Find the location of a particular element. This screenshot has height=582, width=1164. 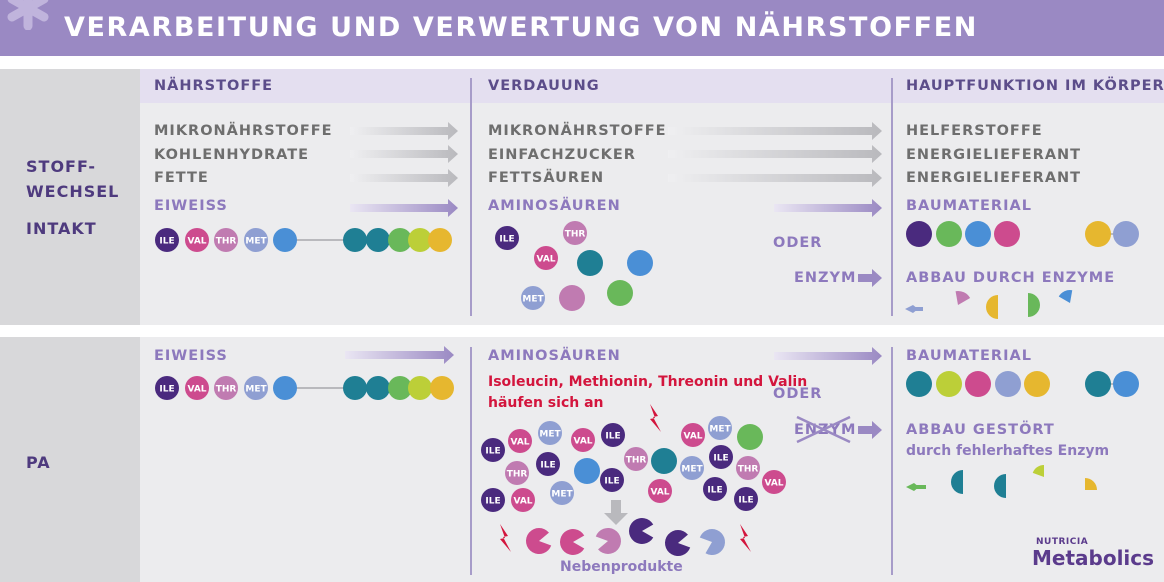

column-header-hauptfunktion: HAUPTFUNKTION IM KÖRPER is located at coordinates (1035, 86).